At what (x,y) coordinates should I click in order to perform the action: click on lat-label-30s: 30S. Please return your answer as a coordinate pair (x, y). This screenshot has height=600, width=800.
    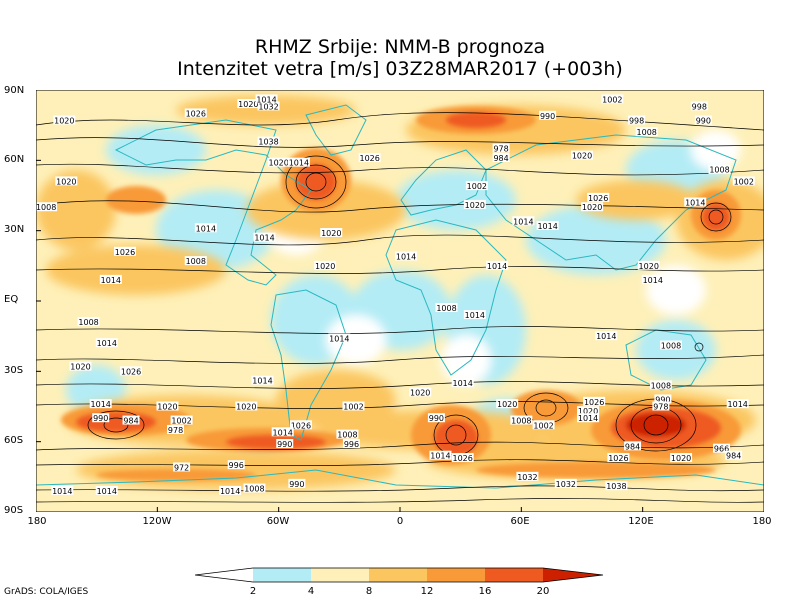
    Looking at the image, I should click on (14, 370).